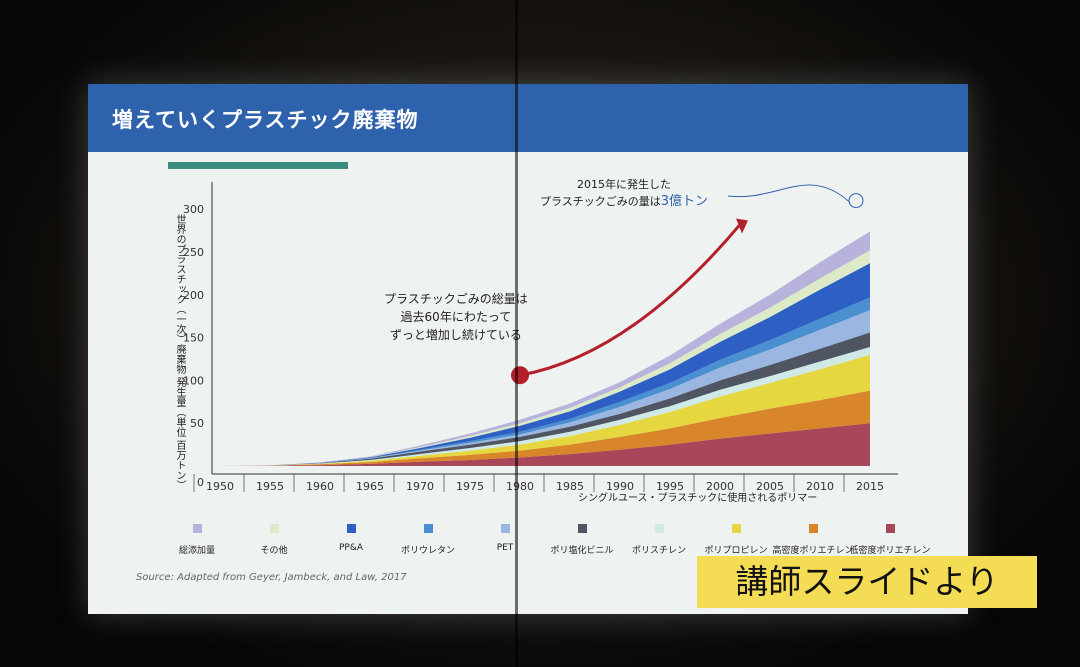 The image size is (1080, 667). Describe the element at coordinates (720, 486) in the screenshot. I see `x-tick-label: 2000` at that location.